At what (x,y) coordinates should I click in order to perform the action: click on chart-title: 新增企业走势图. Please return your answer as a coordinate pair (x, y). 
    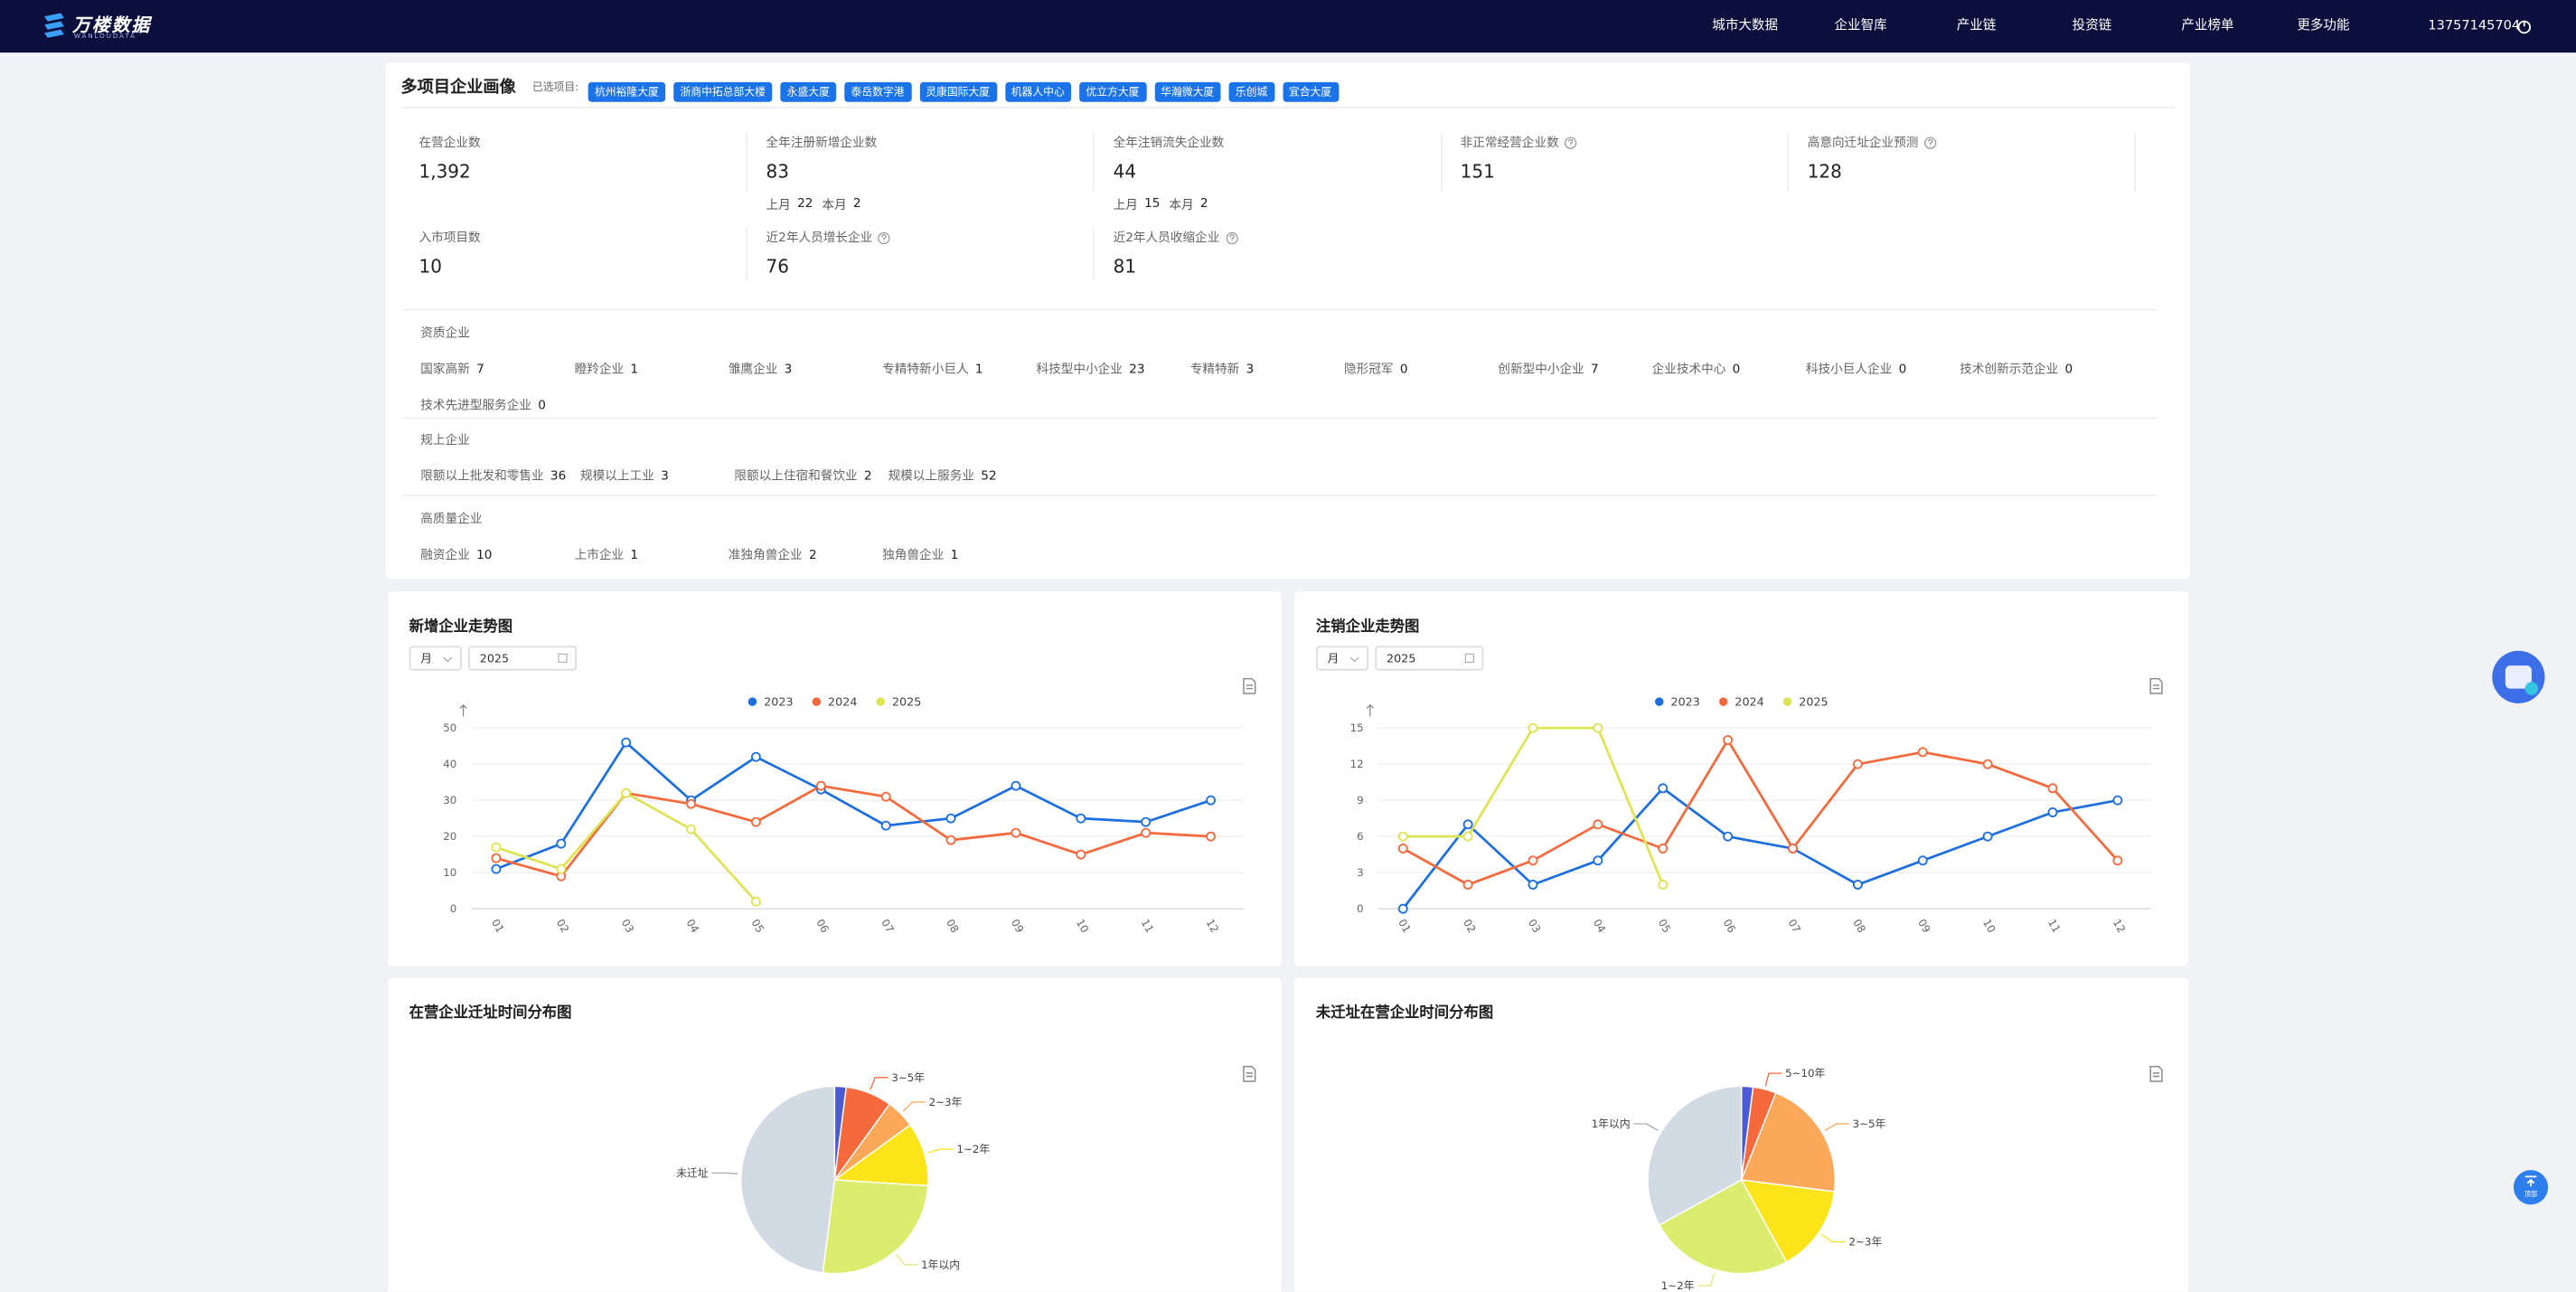
    Looking at the image, I should click on (461, 628).